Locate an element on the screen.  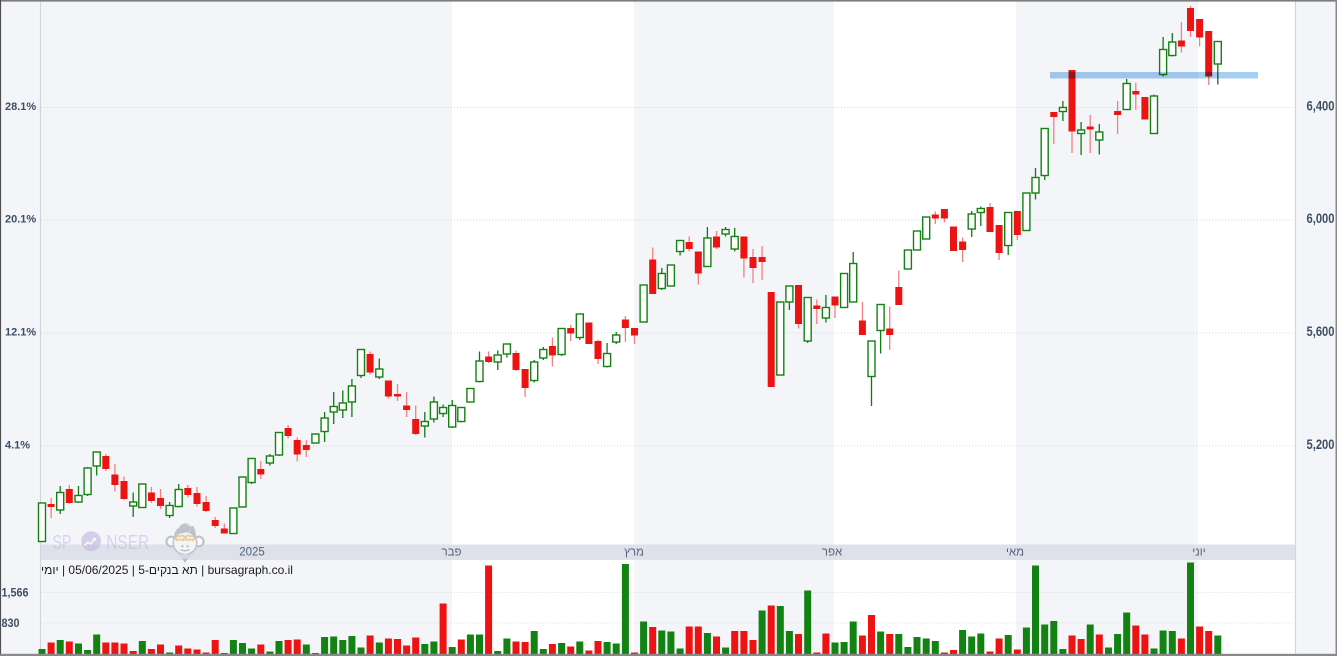
svg-text: מאי is located at coordinates (1015, 553).